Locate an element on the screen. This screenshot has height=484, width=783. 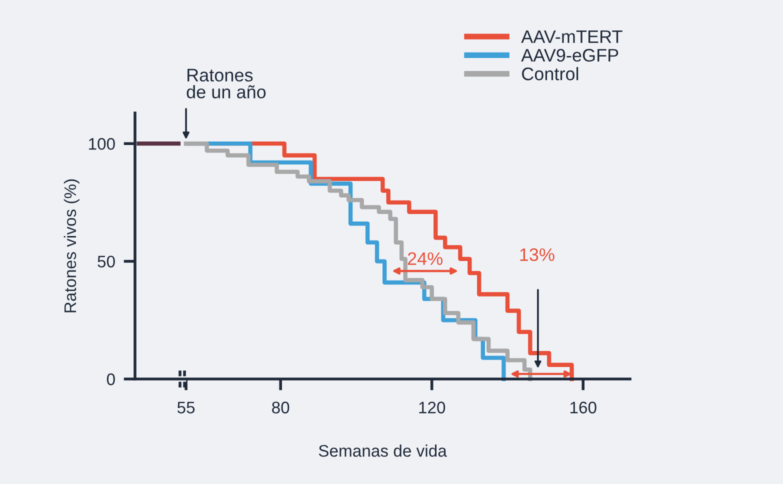
legend-label: AAV-mTERT is located at coordinates (571, 36).